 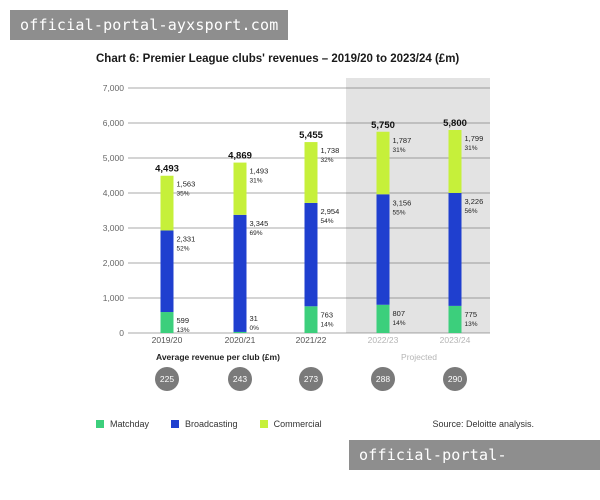 I want to click on avg-revenue-value: 273, so click(x=311, y=379).